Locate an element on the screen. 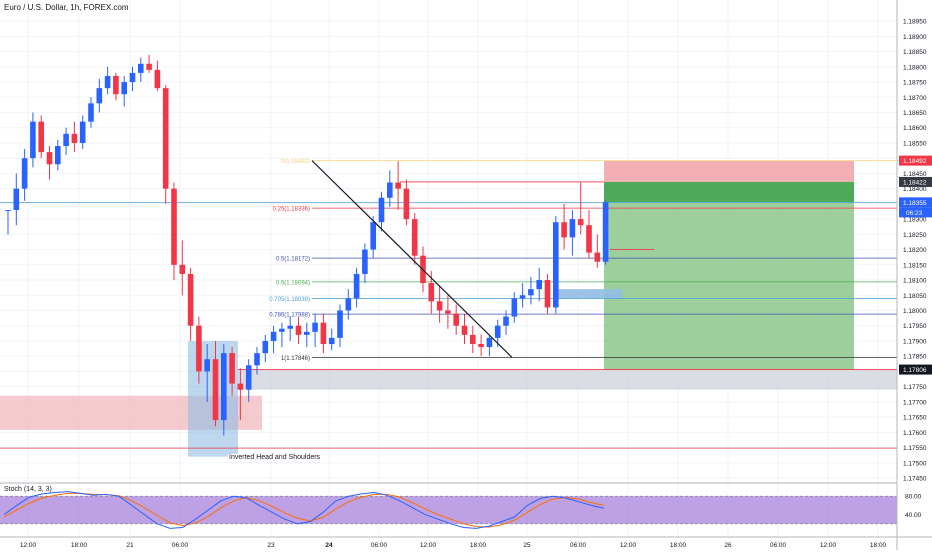 The width and height of the screenshot is (932, 555). price-tick-label: 1.18650 is located at coordinates (915, 113).